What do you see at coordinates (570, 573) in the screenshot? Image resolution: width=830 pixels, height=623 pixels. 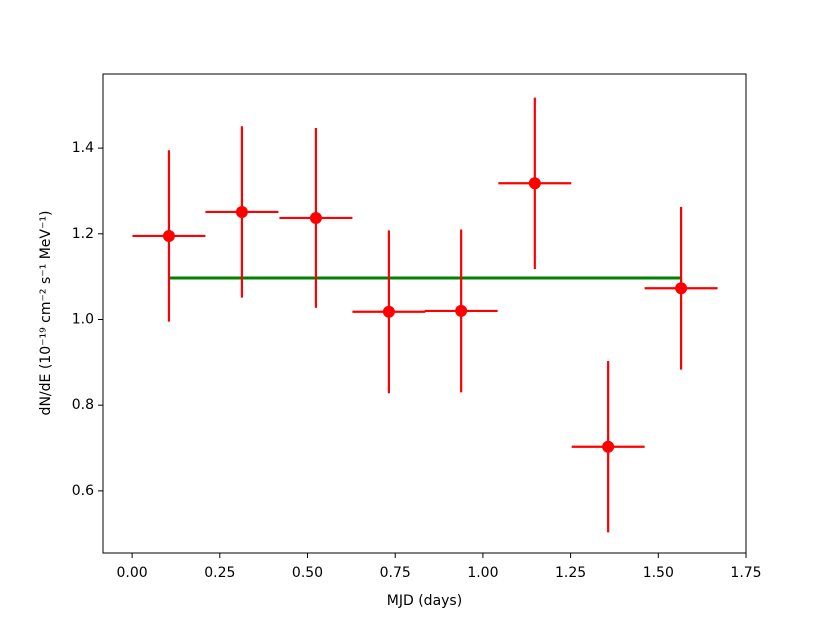 I see `x-tick-label: 1.25` at bounding box center [570, 573].